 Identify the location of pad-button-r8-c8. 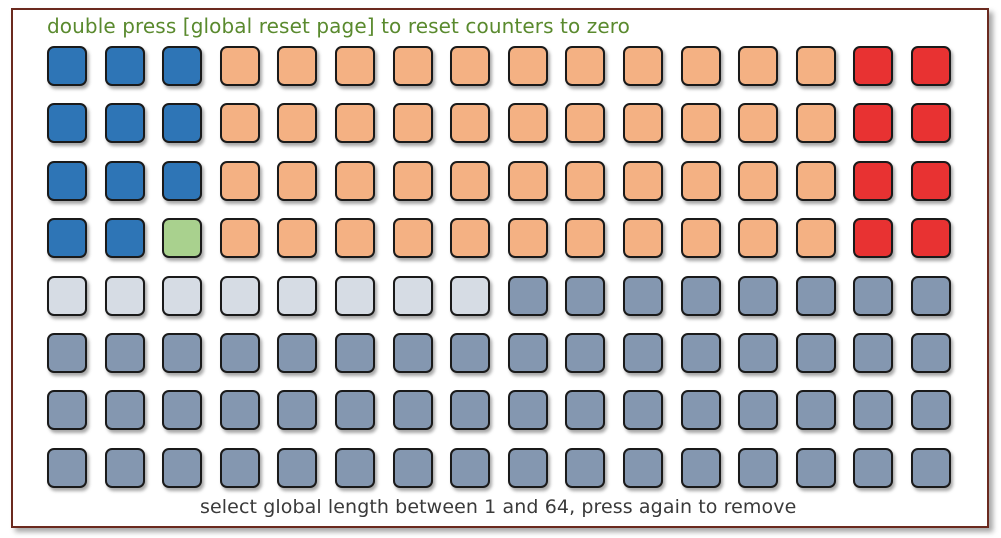
(470, 467).